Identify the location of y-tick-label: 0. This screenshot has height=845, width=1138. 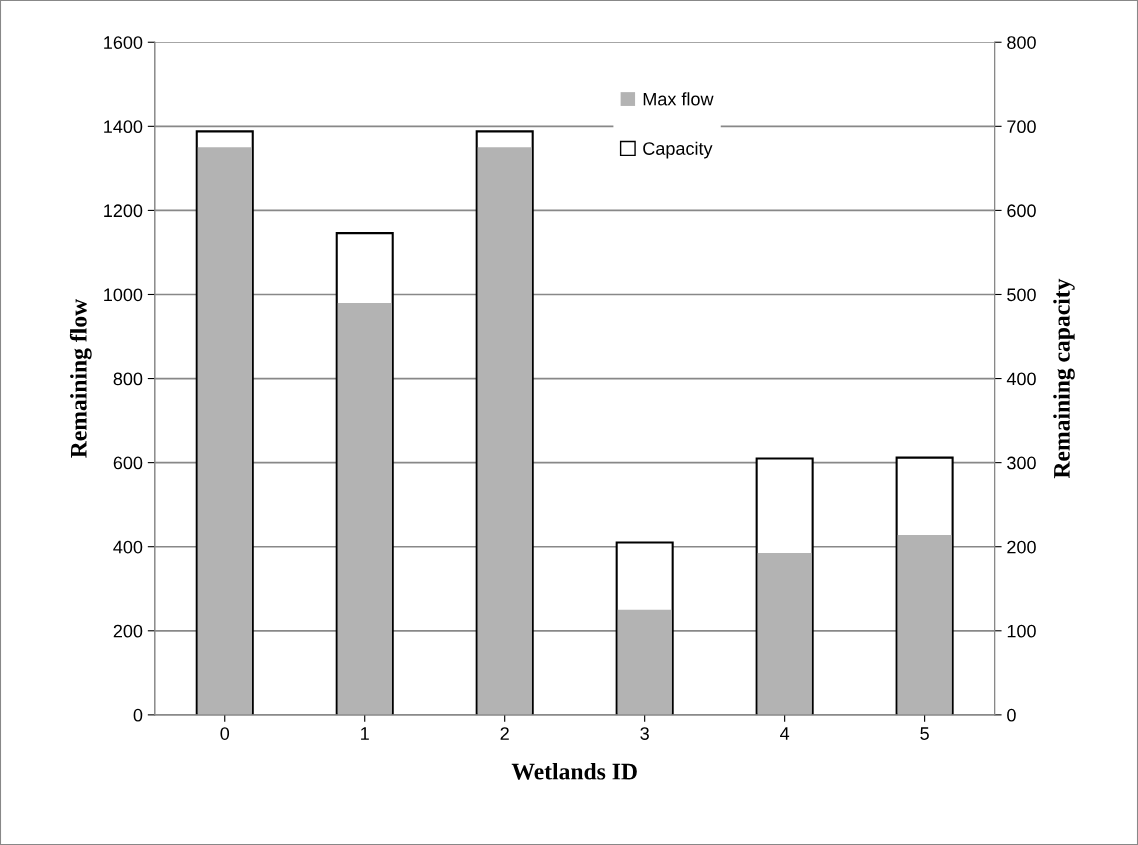
(138, 715).